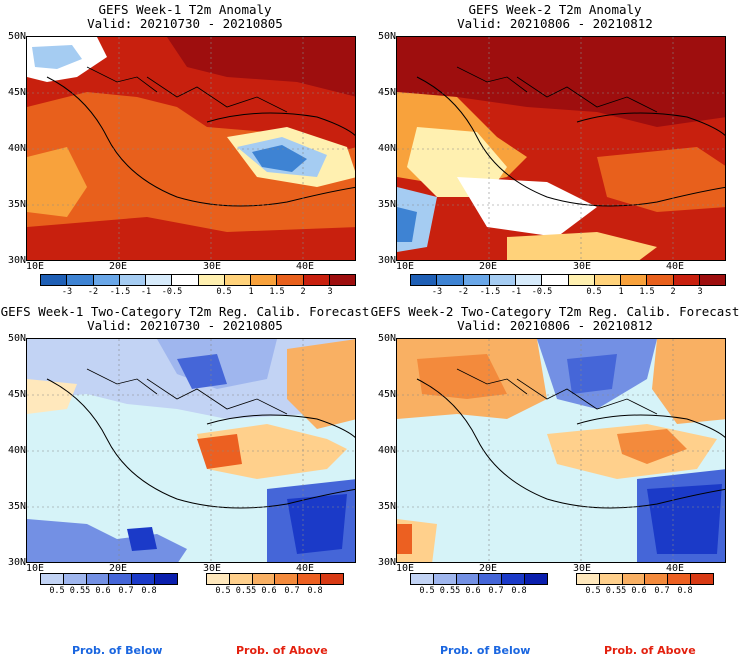  I want to click on panel-title: GEFS Week-1 T2m Anomaly, so click(185, 9).